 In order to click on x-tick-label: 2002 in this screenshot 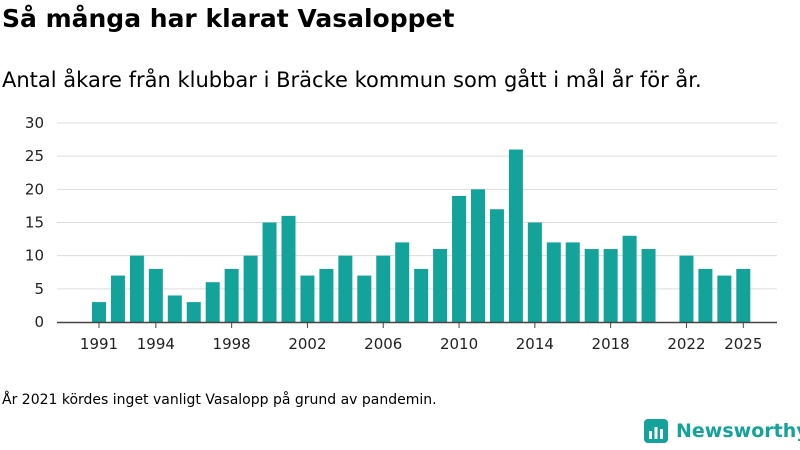, I will do `click(307, 344)`.